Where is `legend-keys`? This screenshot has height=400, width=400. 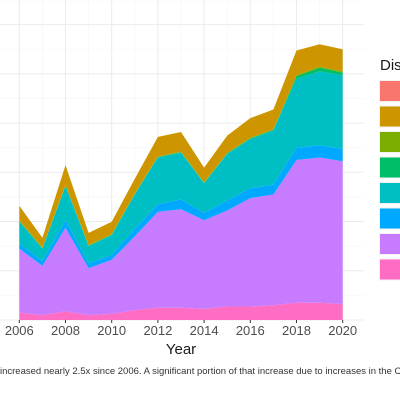 legend-keys is located at coordinates (389, 180).